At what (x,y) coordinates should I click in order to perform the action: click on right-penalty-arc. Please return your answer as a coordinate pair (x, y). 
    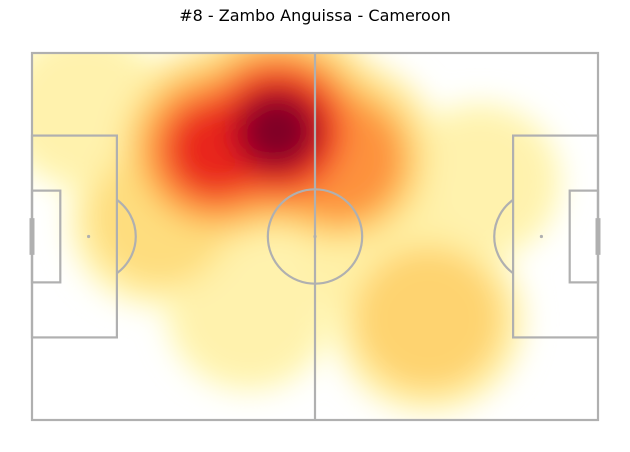
    Looking at the image, I should click on (503, 236).